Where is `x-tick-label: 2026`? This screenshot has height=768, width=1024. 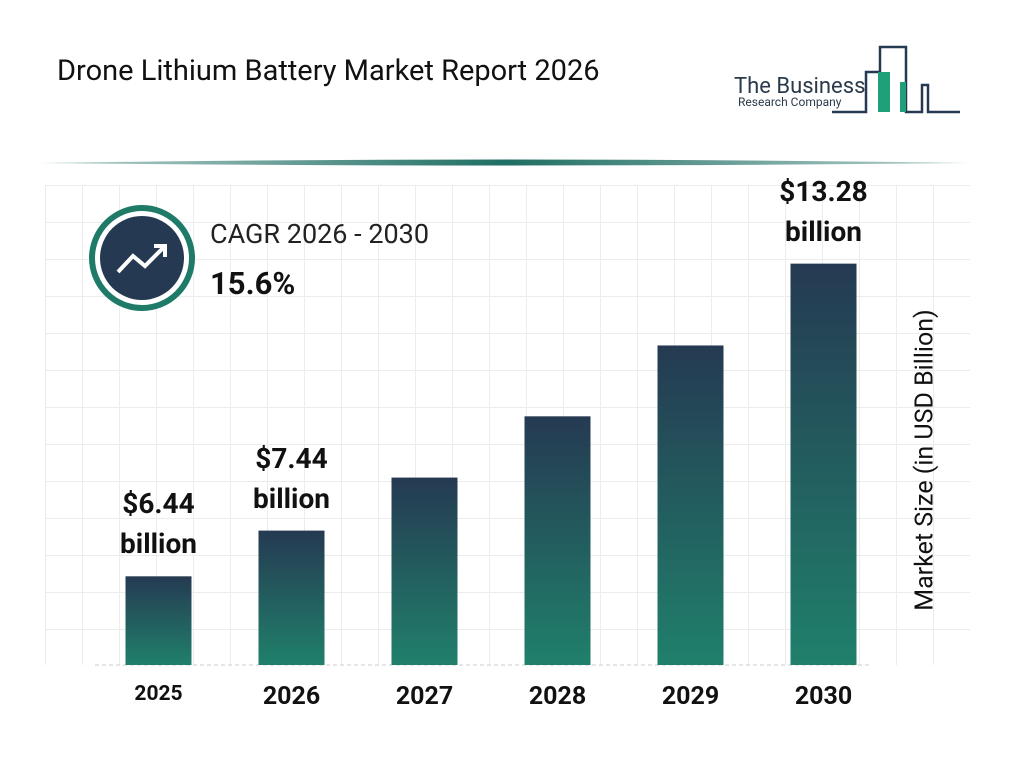 x-tick-label: 2026 is located at coordinates (291, 696).